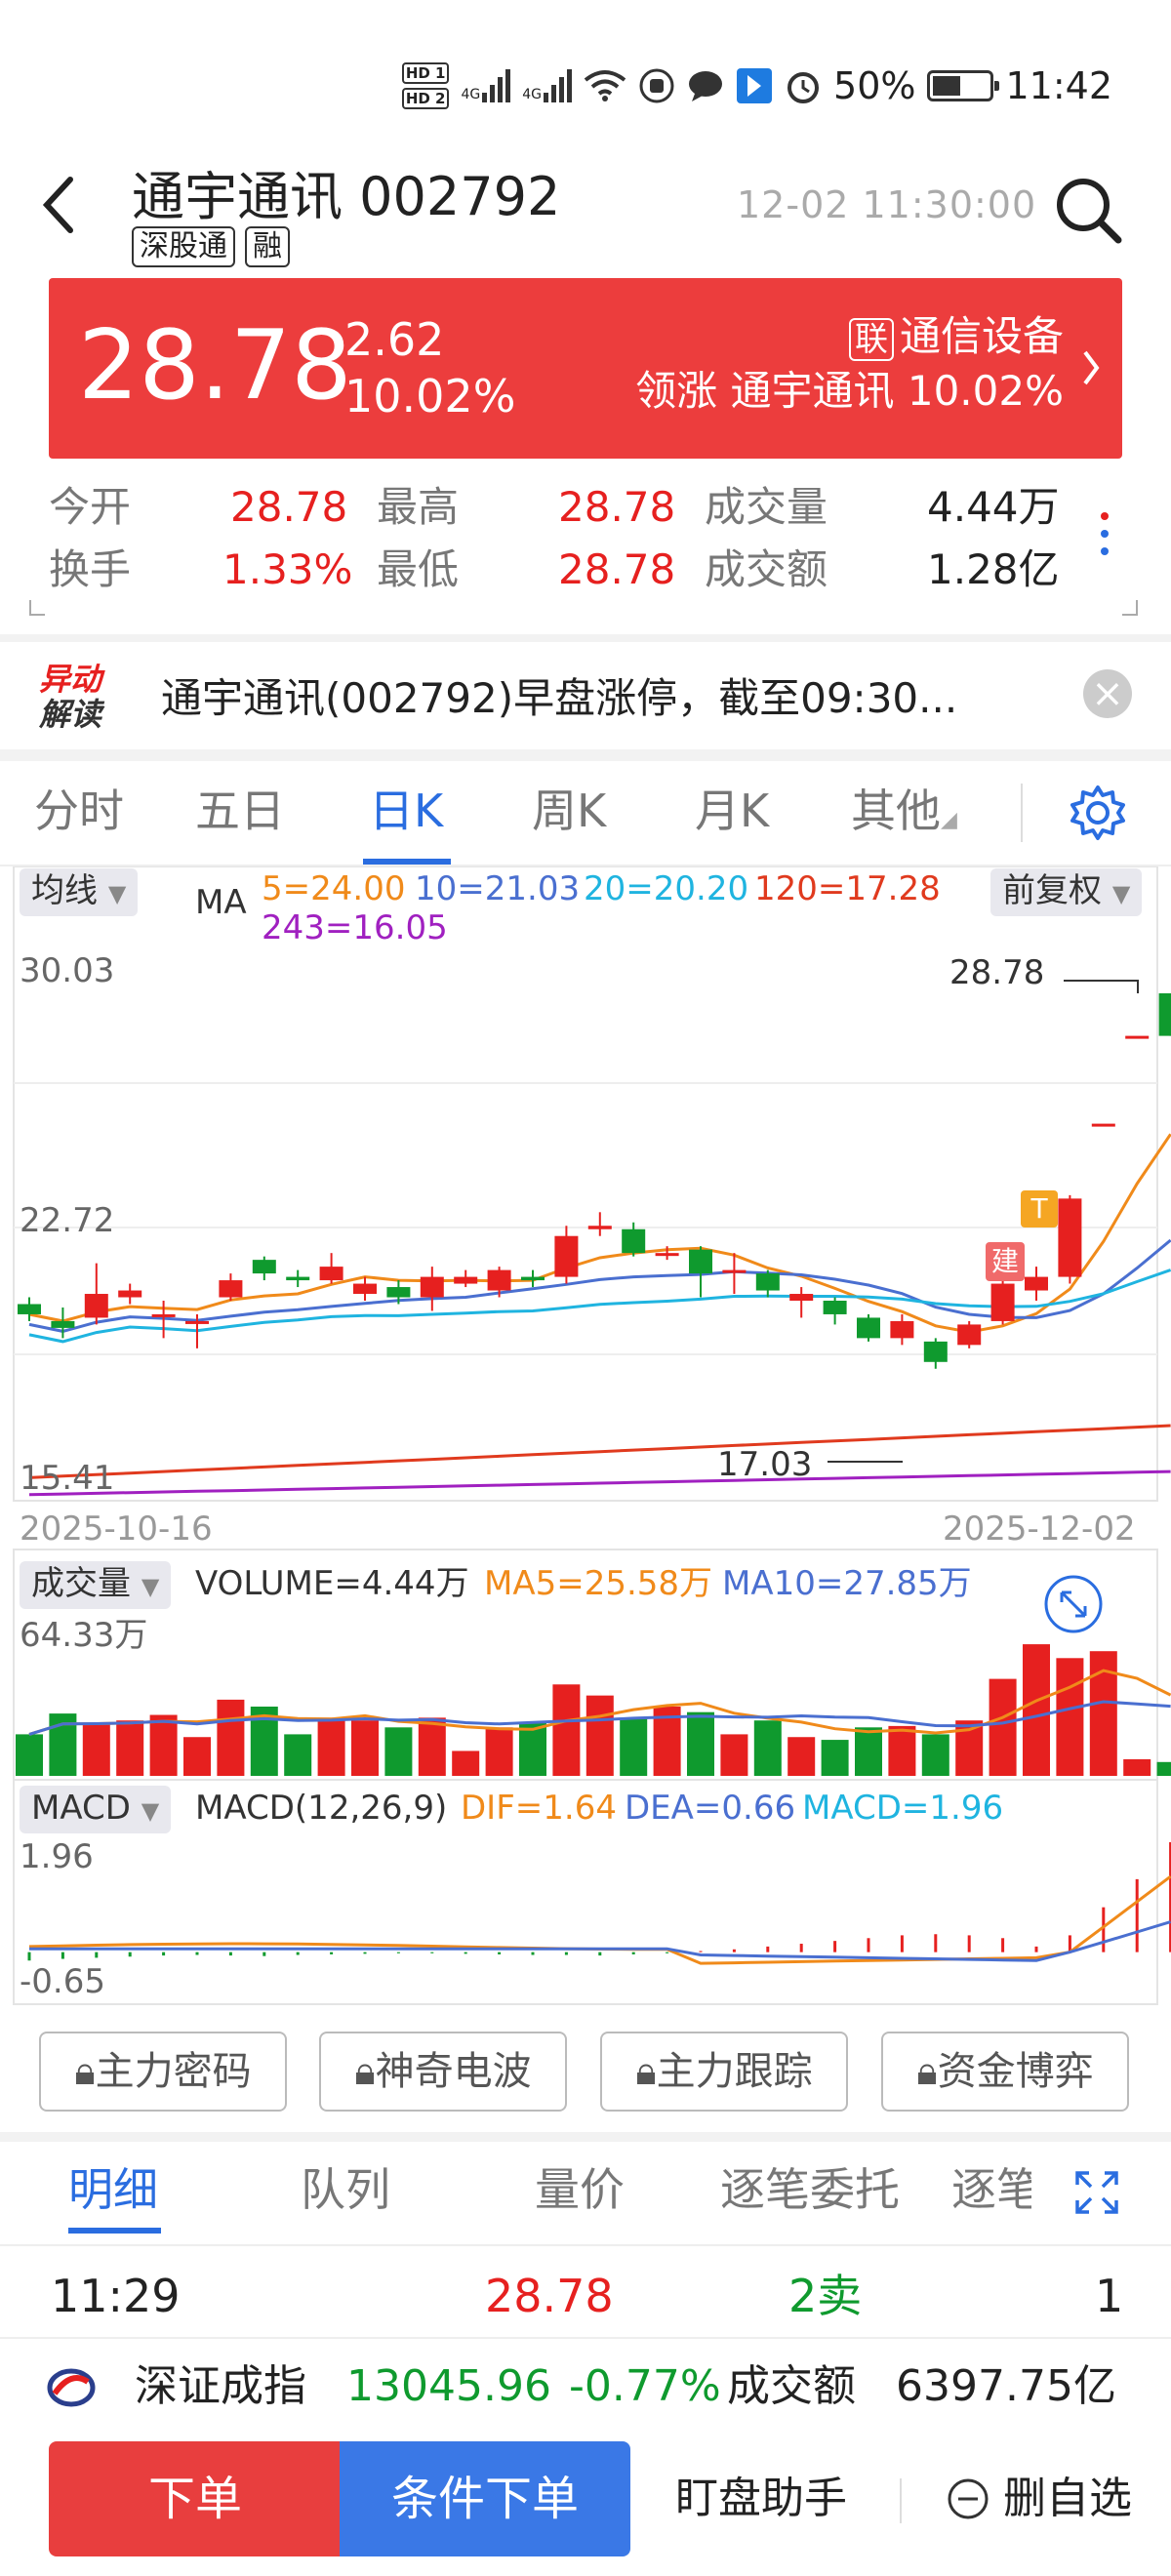 This screenshot has height=2576, width=1171. Describe the element at coordinates (755, 85) in the screenshot. I see `app-notif-icon` at that location.